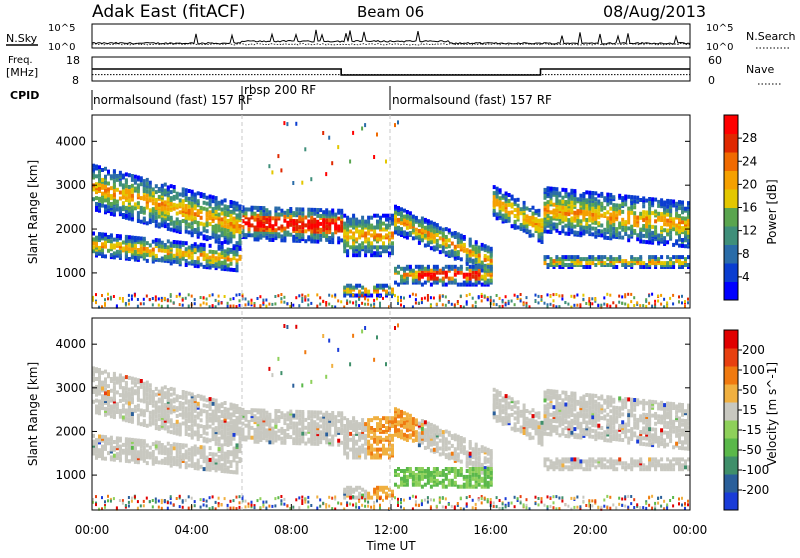 This screenshot has width=800, height=558. What do you see at coordinates (746, 254) in the screenshot?
I see `colorbar-tick-label: 8` at bounding box center [746, 254].